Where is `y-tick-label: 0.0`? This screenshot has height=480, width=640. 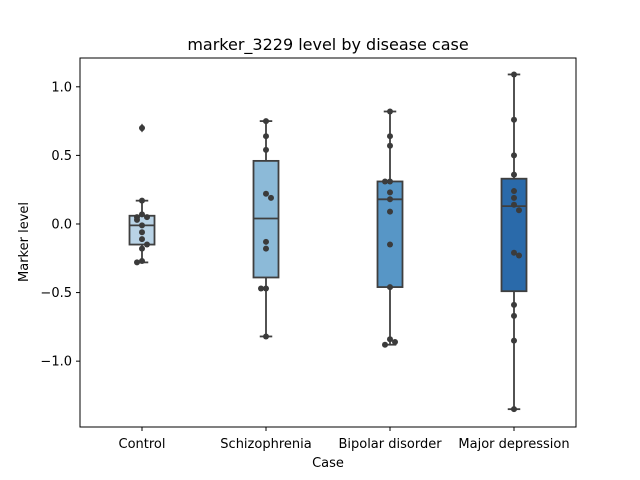 y-tick-label: 0.0 is located at coordinates (61, 224).